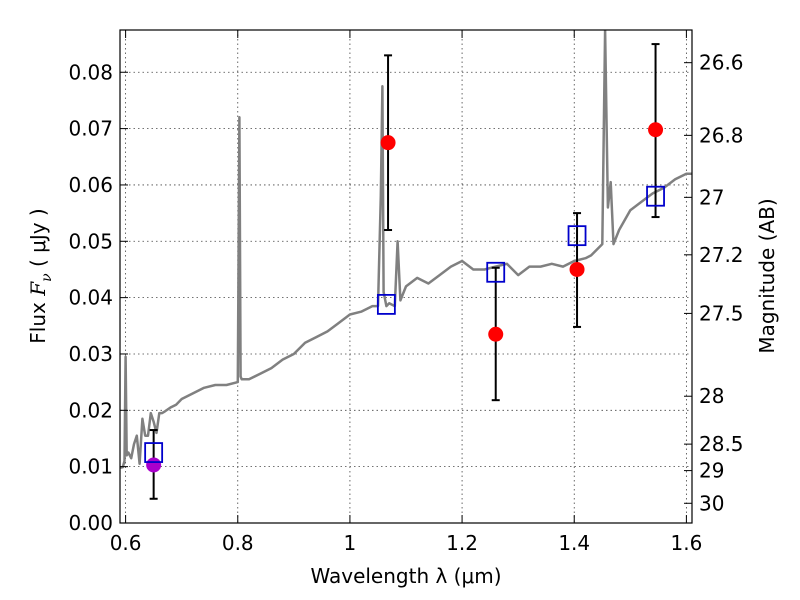 The height and width of the screenshot is (600, 800). What do you see at coordinates (767, 275) in the screenshot?
I see `magnitude-axis-label: Magnitude (AB)` at bounding box center [767, 275].